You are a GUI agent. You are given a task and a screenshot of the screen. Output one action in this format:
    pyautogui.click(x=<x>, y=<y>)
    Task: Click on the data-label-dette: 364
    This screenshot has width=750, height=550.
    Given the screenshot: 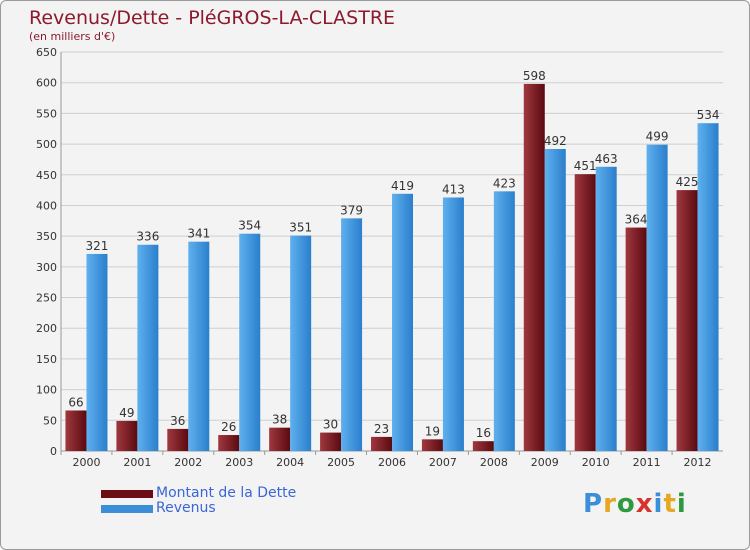 What is the action you would take?
    pyautogui.click(x=636, y=220)
    